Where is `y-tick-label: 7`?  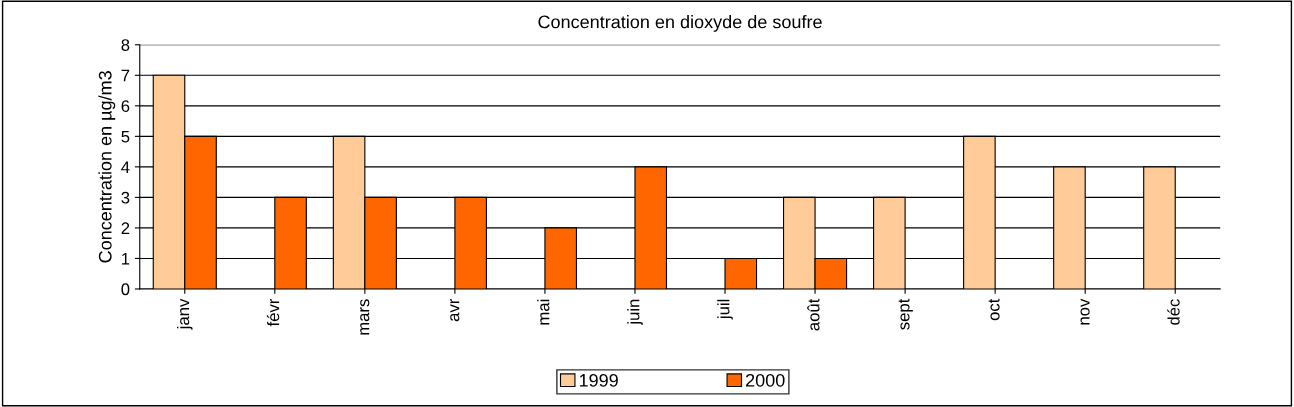
y-tick-label: 7 is located at coordinates (125, 75).